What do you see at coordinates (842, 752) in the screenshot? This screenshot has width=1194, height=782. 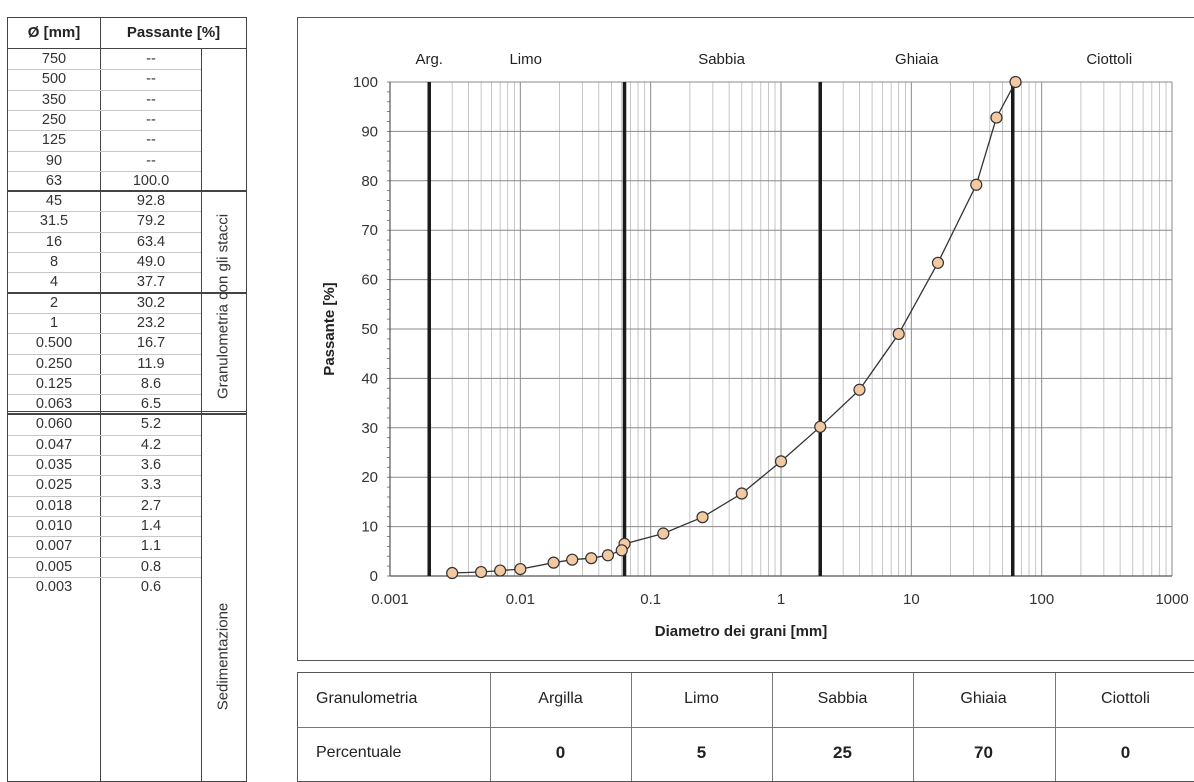 I see `summary-class-value: 25` at bounding box center [842, 752].